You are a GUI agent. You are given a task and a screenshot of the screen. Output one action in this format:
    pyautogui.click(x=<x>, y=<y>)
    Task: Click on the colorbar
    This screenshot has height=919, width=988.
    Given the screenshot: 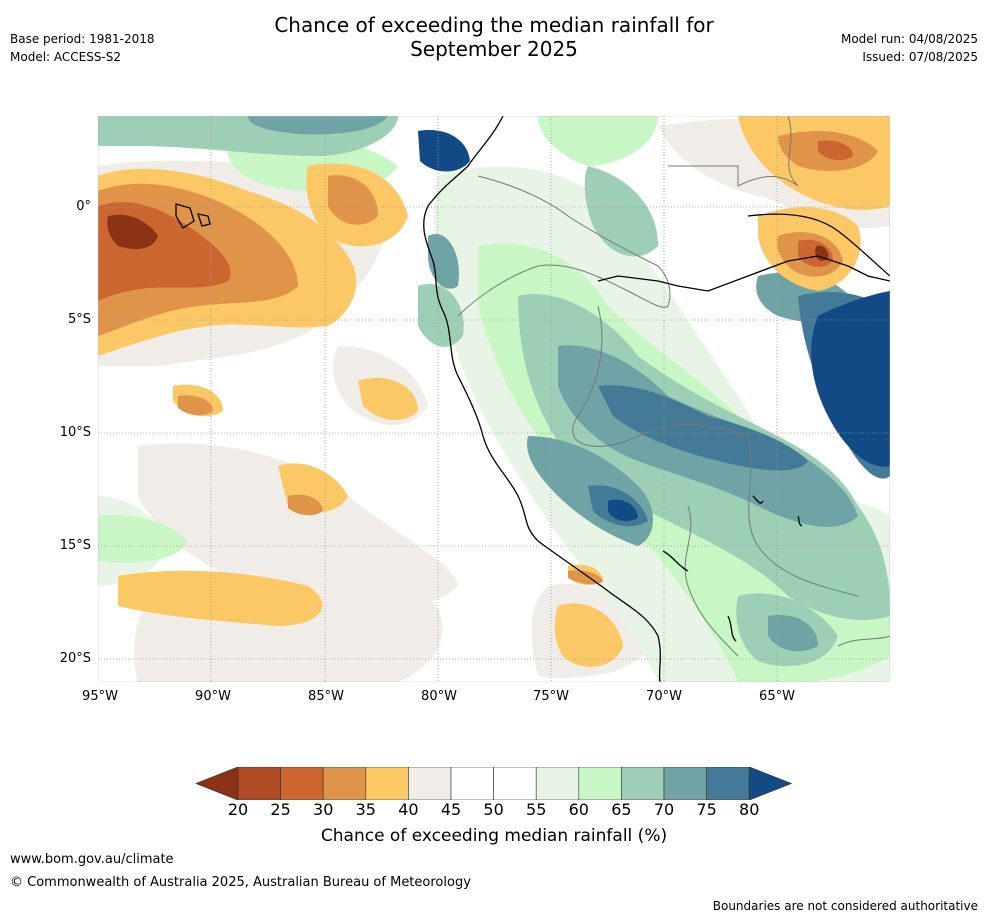 What is the action you would take?
    pyautogui.click(x=494, y=783)
    